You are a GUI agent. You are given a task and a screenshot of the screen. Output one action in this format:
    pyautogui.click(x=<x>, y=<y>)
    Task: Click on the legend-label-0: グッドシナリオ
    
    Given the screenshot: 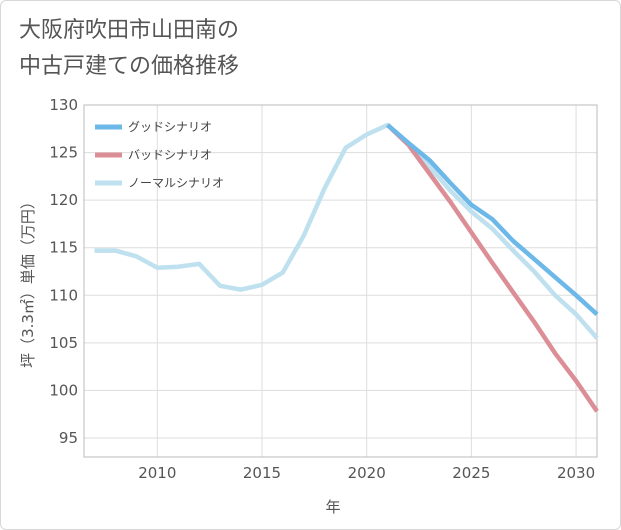 What is the action you would take?
    pyautogui.click(x=170, y=127)
    